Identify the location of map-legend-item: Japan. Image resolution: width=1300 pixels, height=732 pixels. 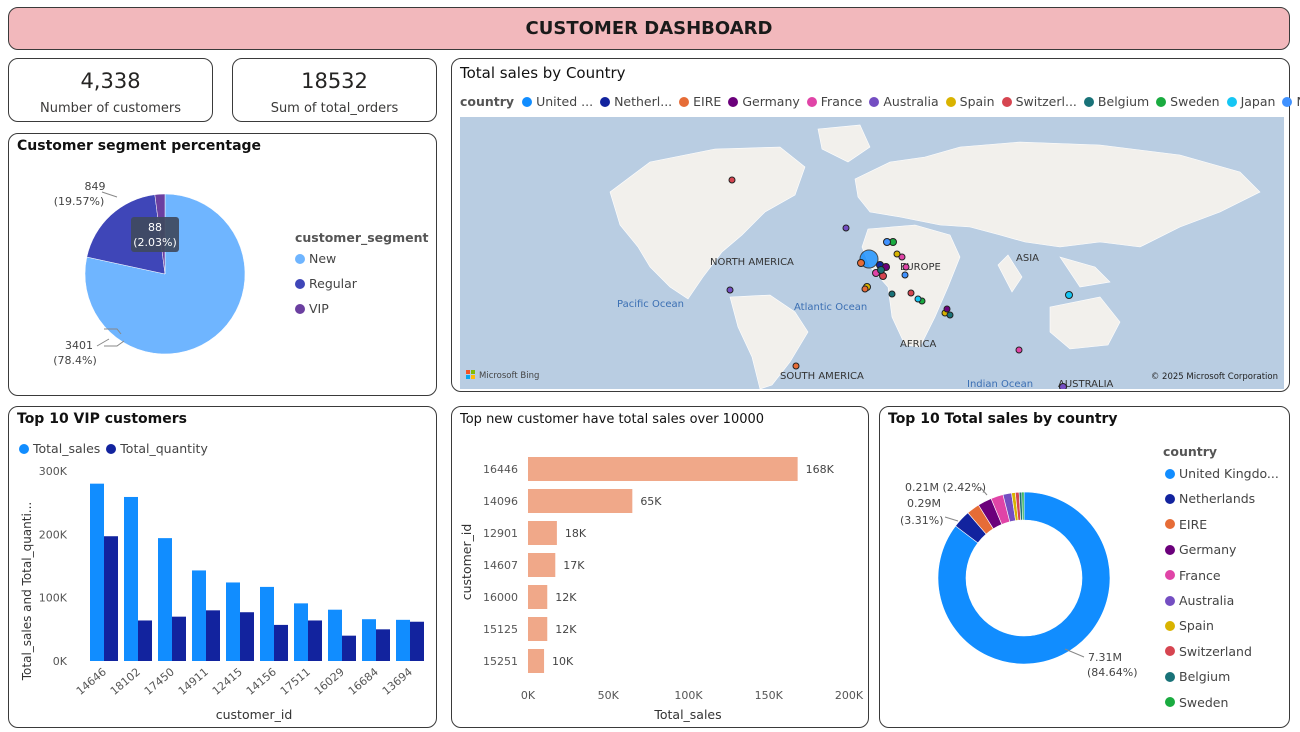
(1250, 101).